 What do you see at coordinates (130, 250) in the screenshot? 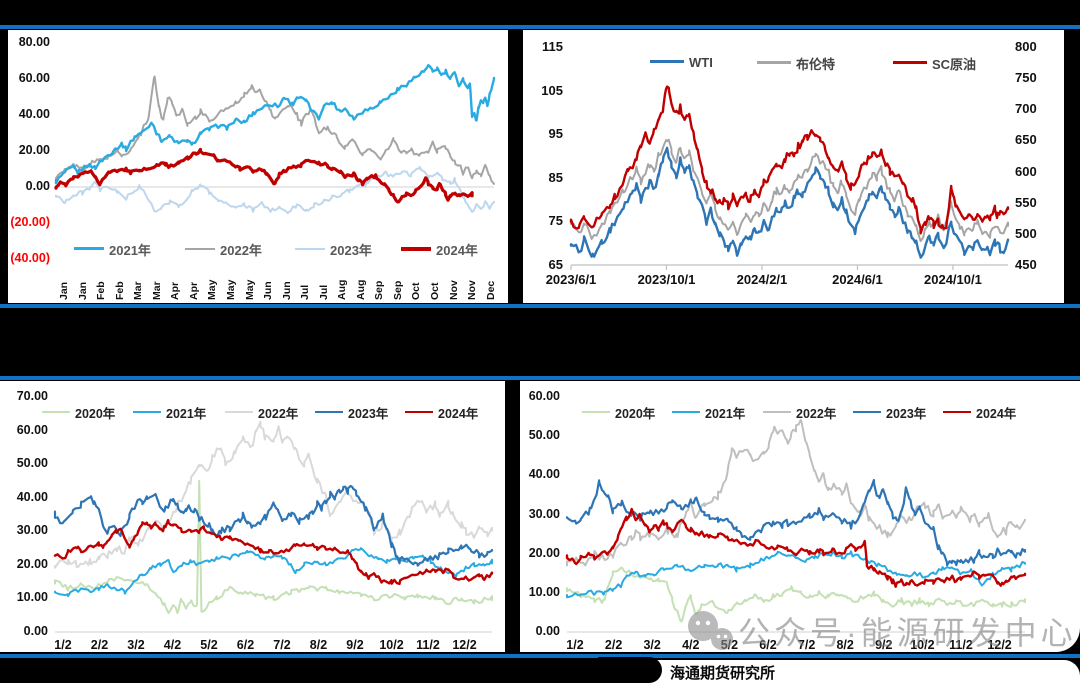
I see `legend-label: 2021年` at bounding box center [130, 250].